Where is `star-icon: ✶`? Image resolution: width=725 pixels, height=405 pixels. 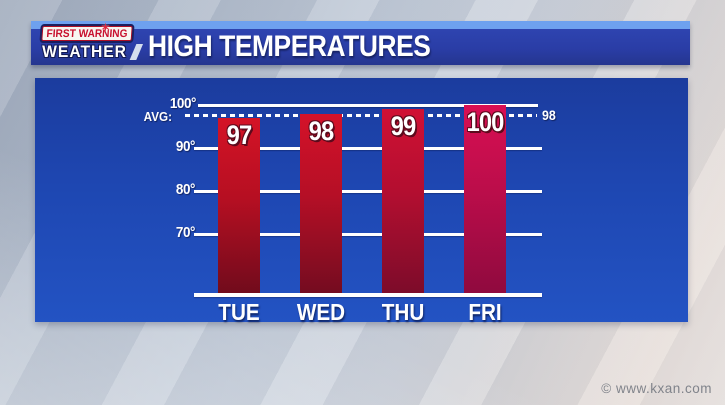
star-icon: ✶ is located at coordinates (105, 27).